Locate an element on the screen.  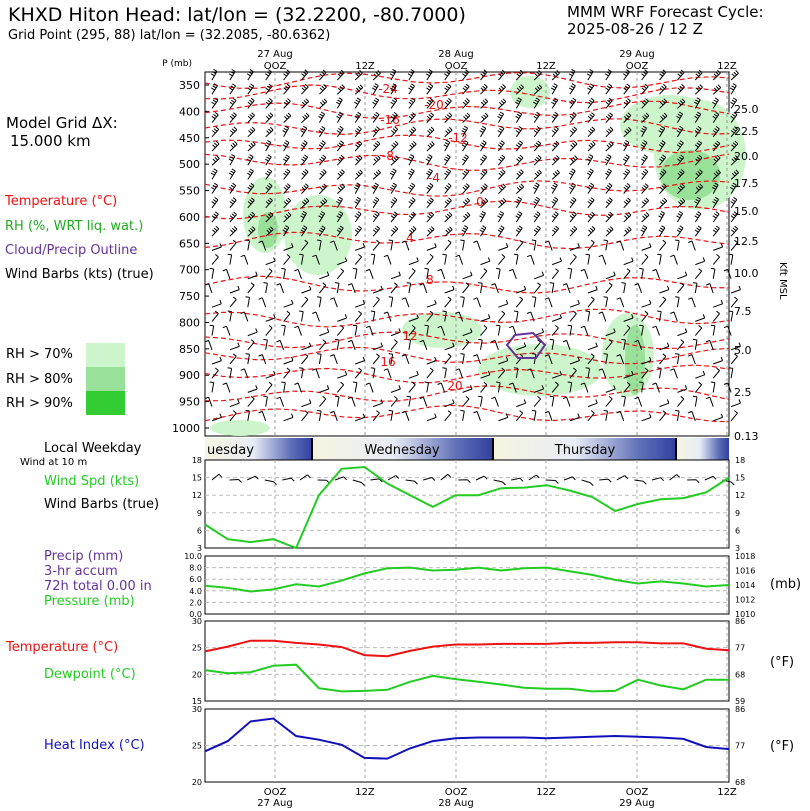
pressure-tick: 1000 is located at coordinates (186, 428).